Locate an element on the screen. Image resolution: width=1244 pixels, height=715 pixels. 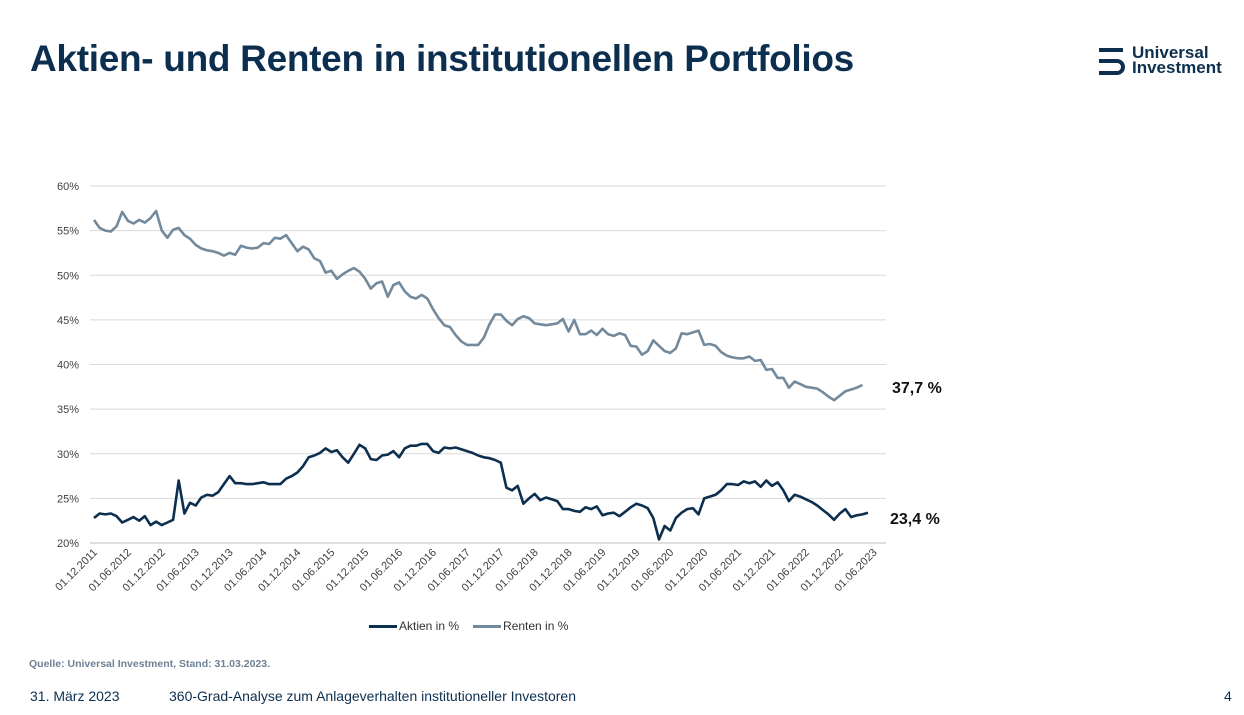
legend-swatch-aktien is located at coordinates (383, 626).